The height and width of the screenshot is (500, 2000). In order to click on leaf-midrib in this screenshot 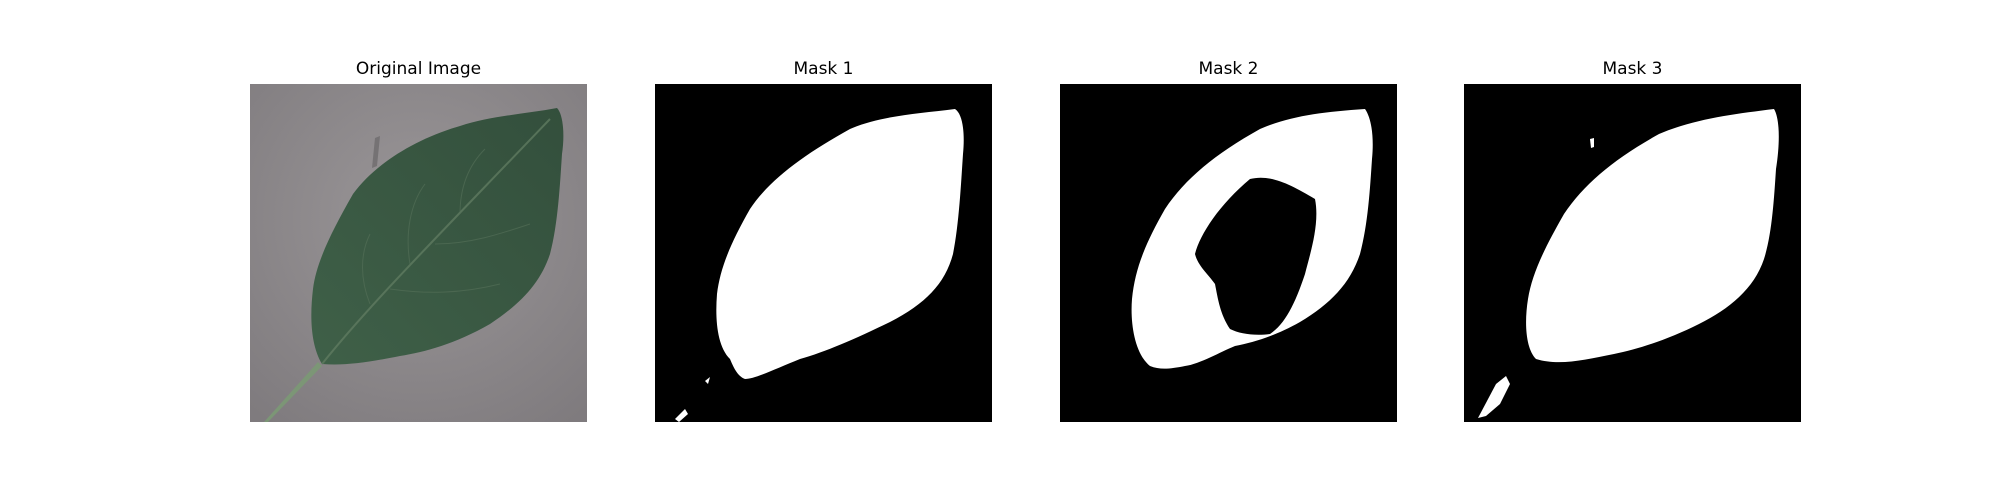, I will do `click(436, 241)`.